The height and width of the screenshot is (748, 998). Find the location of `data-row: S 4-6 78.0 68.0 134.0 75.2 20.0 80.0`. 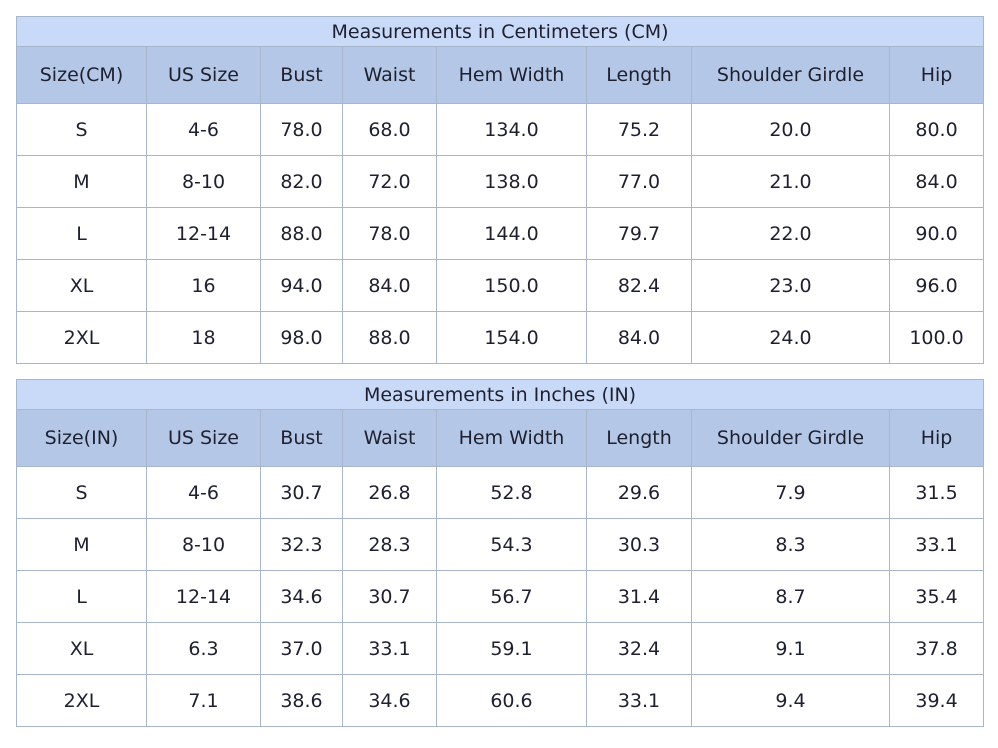

data-row: S 4-6 78.0 68.0 134.0 75.2 20.0 80.0 is located at coordinates (500, 129).